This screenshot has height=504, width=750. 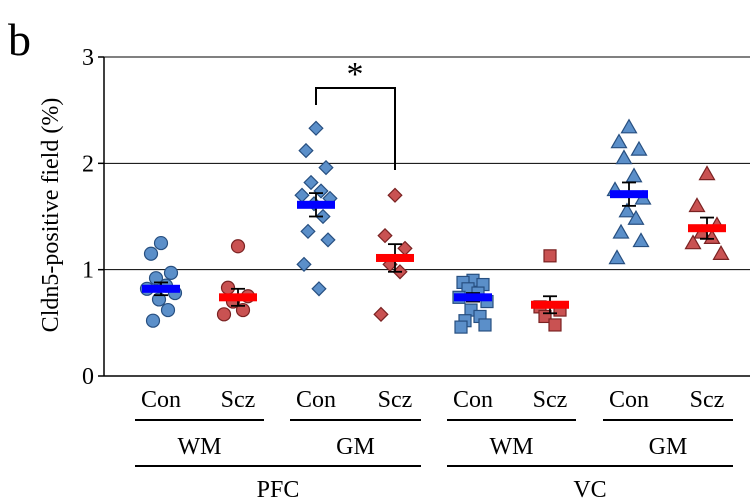 I want to click on significance-annotation: *, so click(x=355, y=113).